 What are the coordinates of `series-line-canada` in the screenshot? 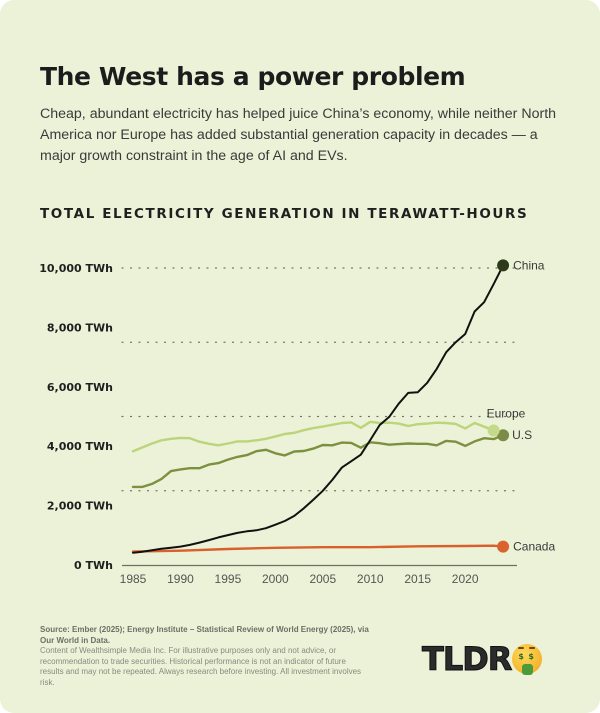 It's located at (318, 548).